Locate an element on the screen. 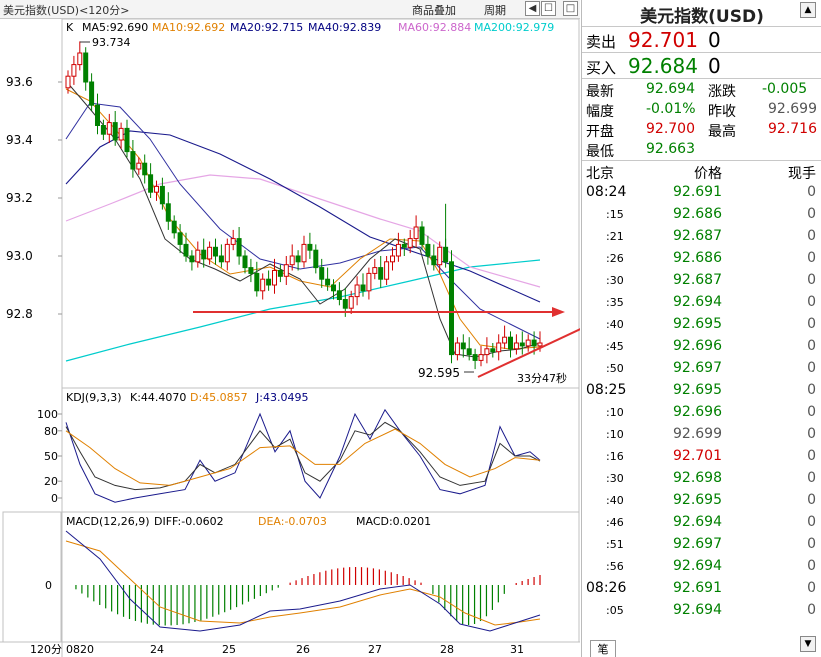 The width and height of the screenshot is (821, 657). tick-time: 08:25 is located at coordinates (606, 390).